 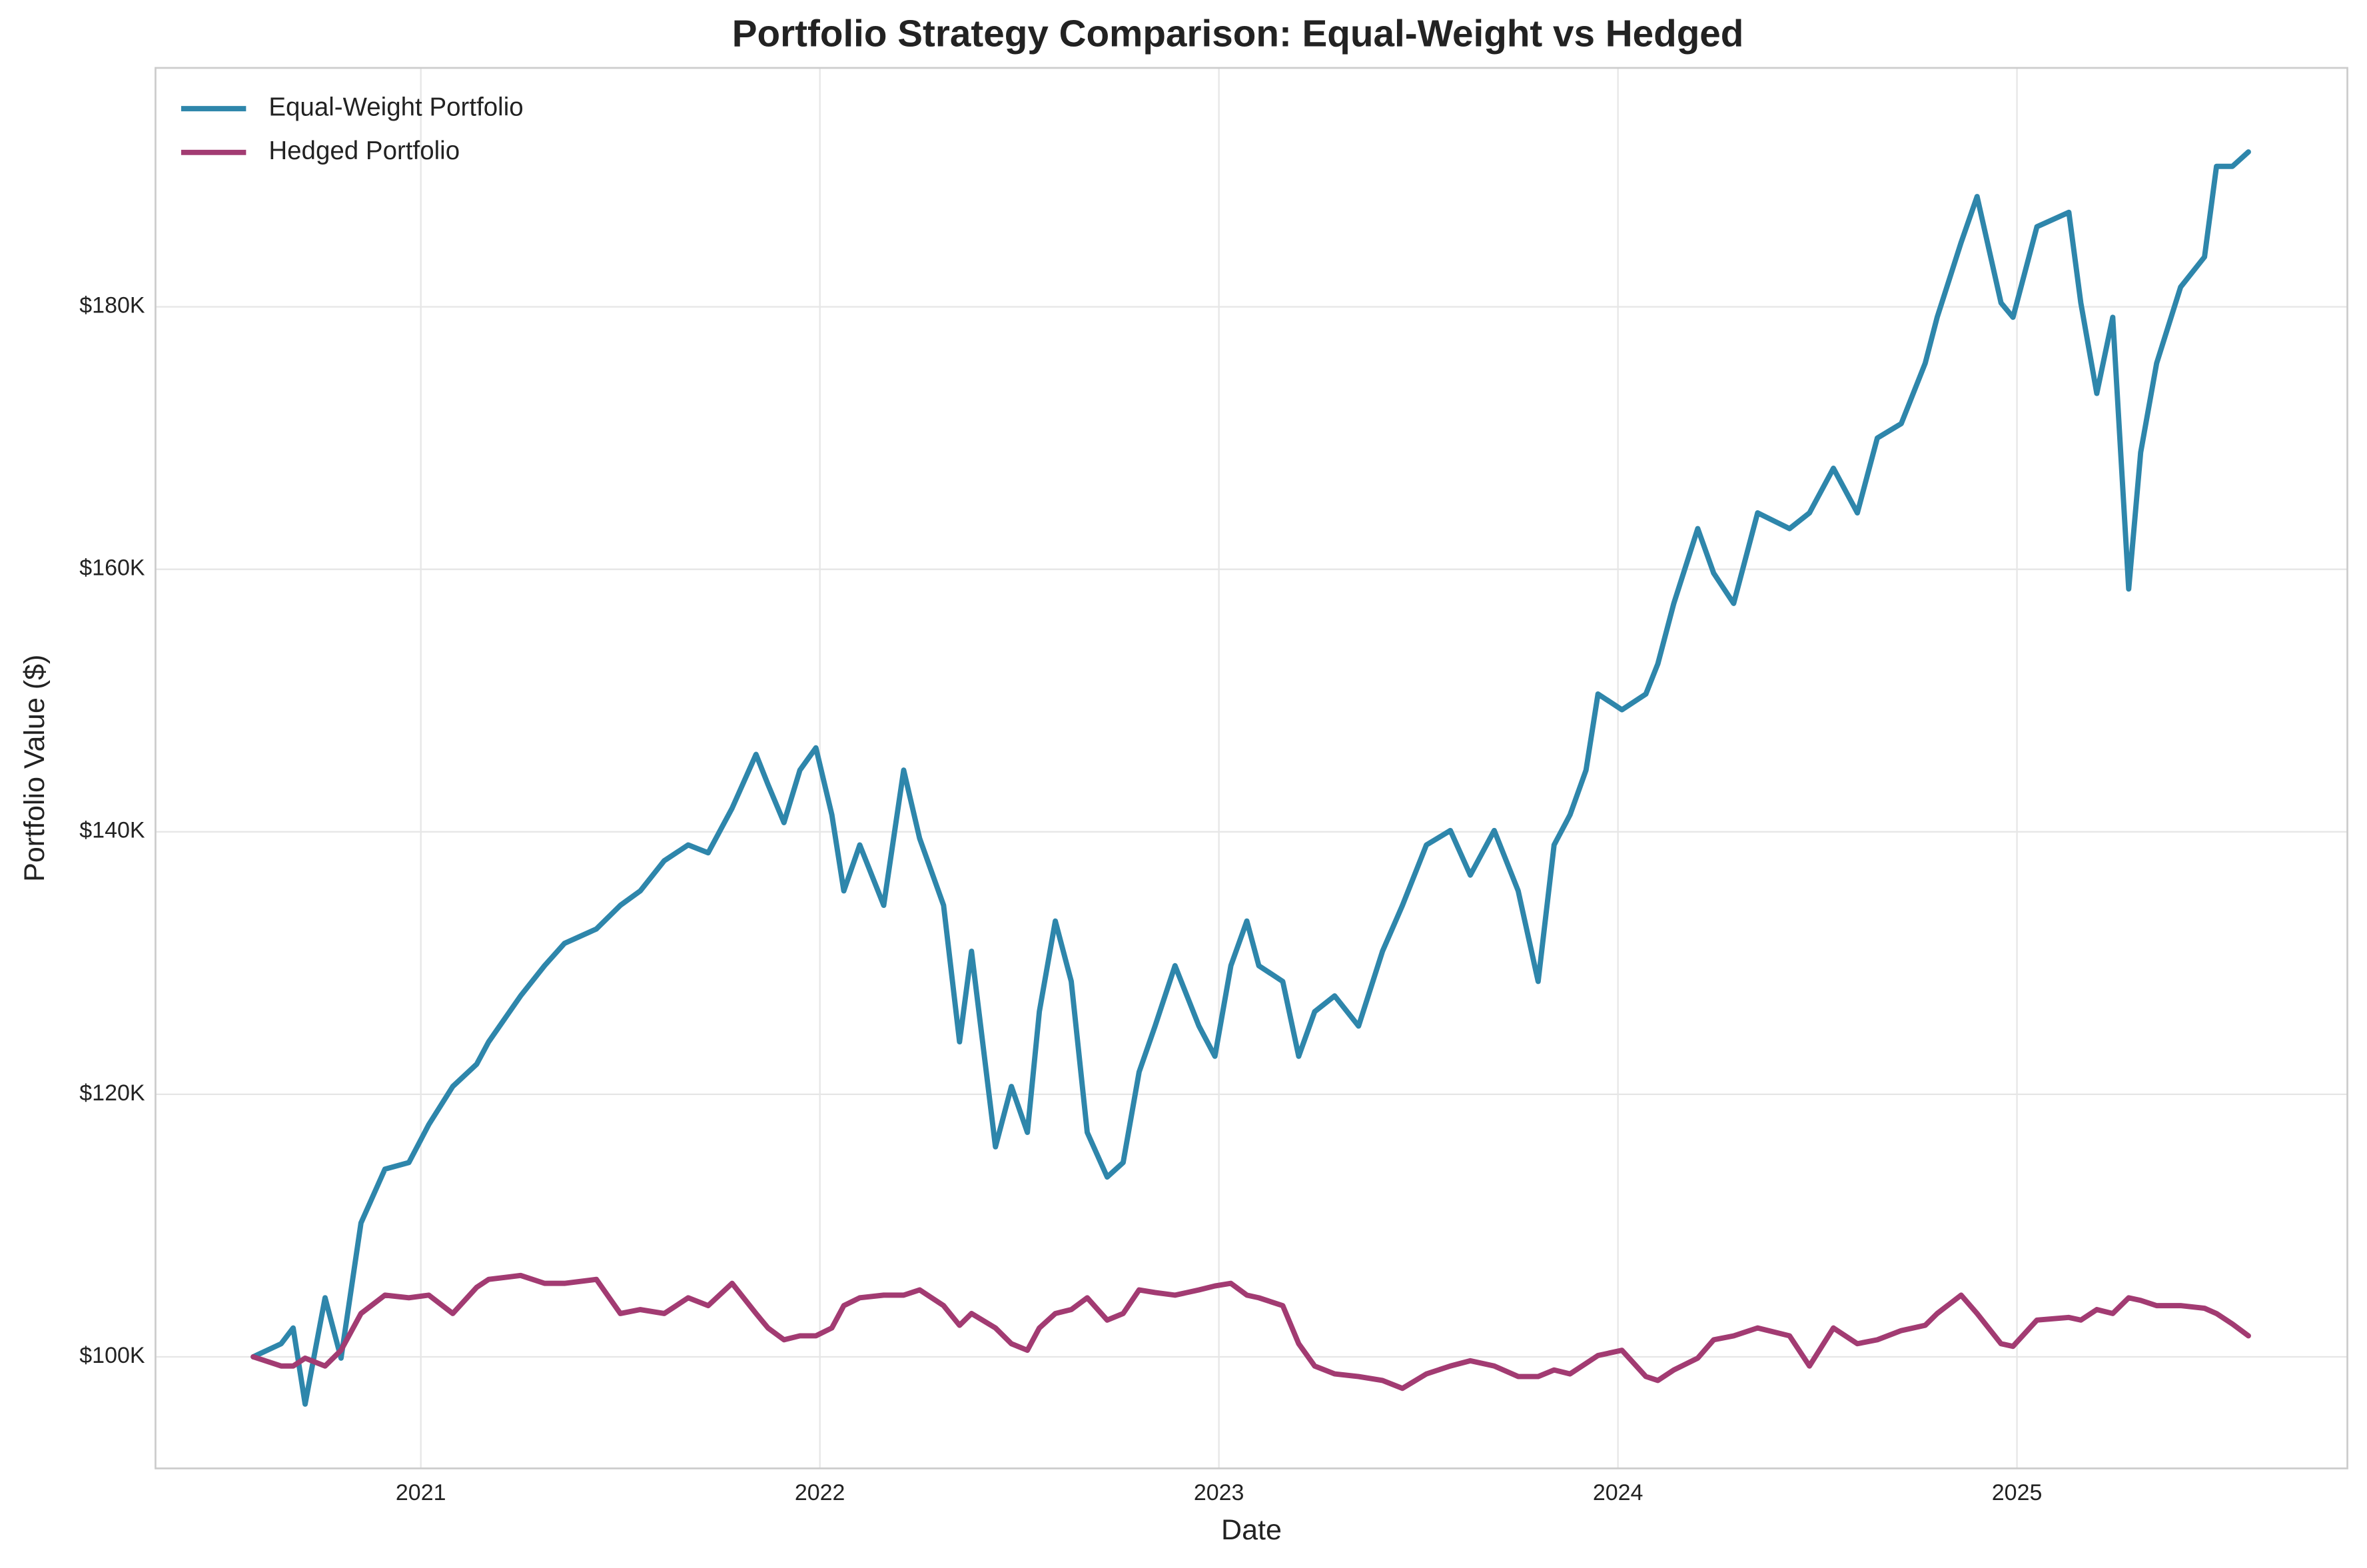 What do you see at coordinates (395, 107) in the screenshot?
I see `legend-label: Equal-Weight Portfolio` at bounding box center [395, 107].